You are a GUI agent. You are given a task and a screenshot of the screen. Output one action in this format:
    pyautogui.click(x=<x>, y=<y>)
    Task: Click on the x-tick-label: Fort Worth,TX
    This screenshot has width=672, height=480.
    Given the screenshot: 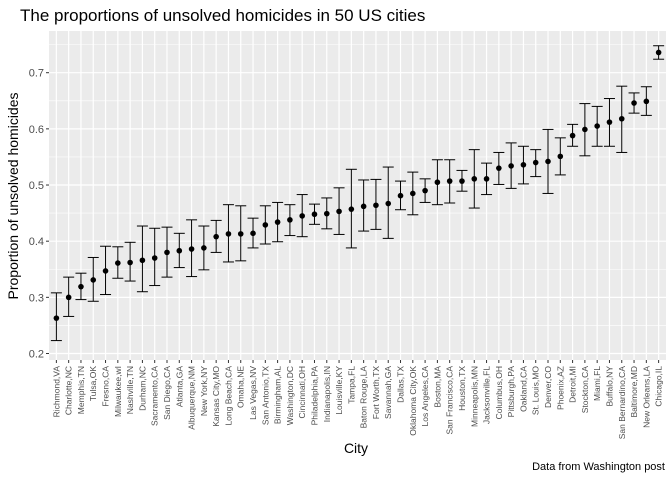 What is the action you would take?
    pyautogui.click(x=376, y=393)
    